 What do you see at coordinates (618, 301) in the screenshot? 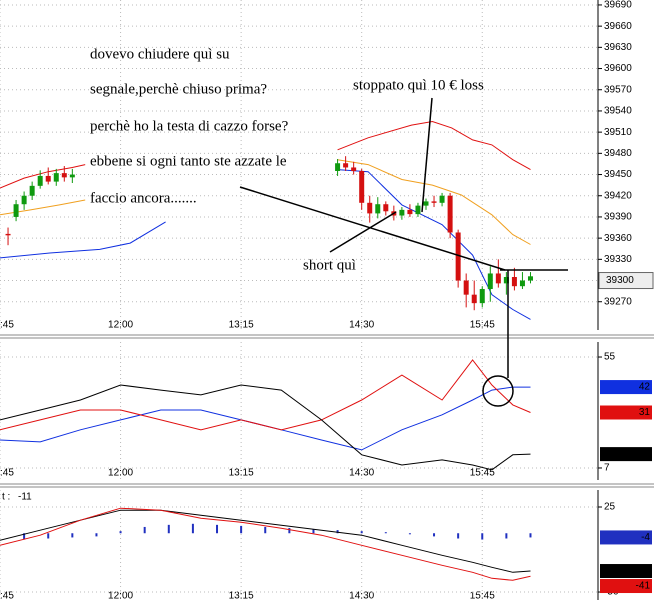
I see `y-tick-label: 39270` at bounding box center [618, 301].